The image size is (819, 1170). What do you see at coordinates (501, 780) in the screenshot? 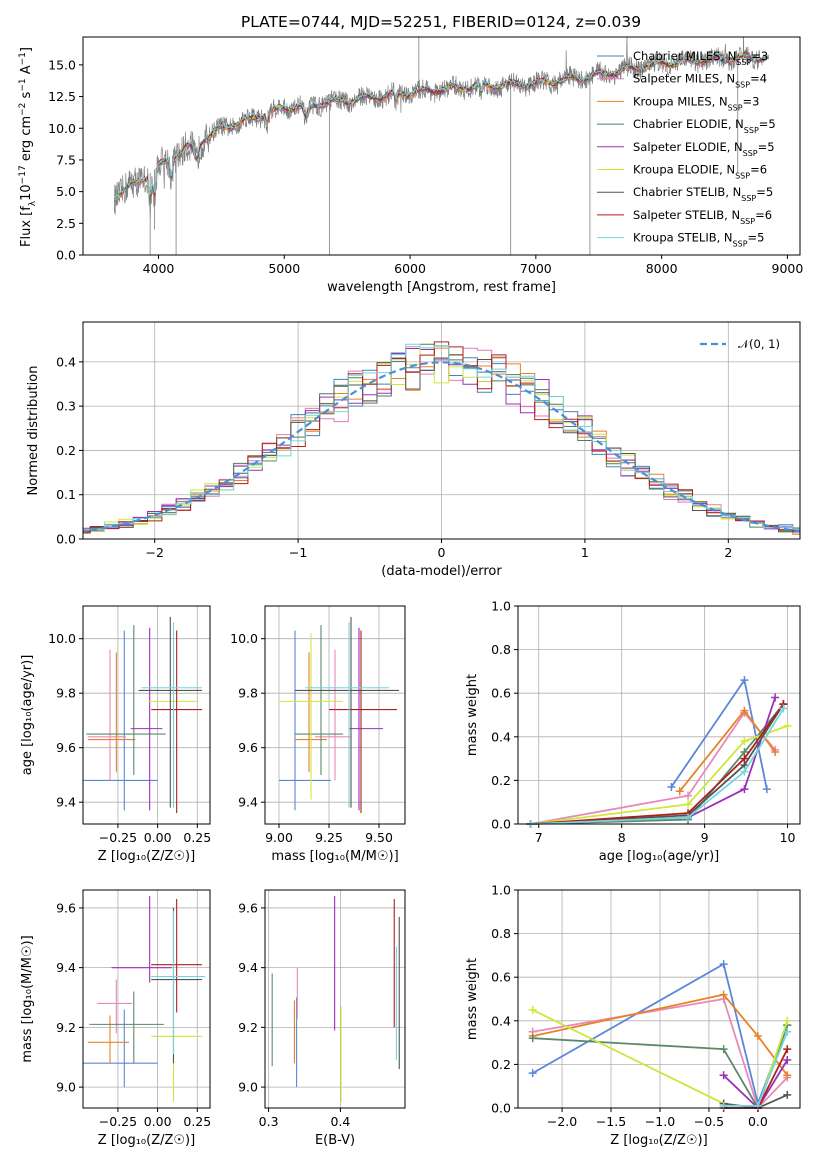
I see `weight_vs_age-ytick-label: 0.2` at bounding box center [501, 780].